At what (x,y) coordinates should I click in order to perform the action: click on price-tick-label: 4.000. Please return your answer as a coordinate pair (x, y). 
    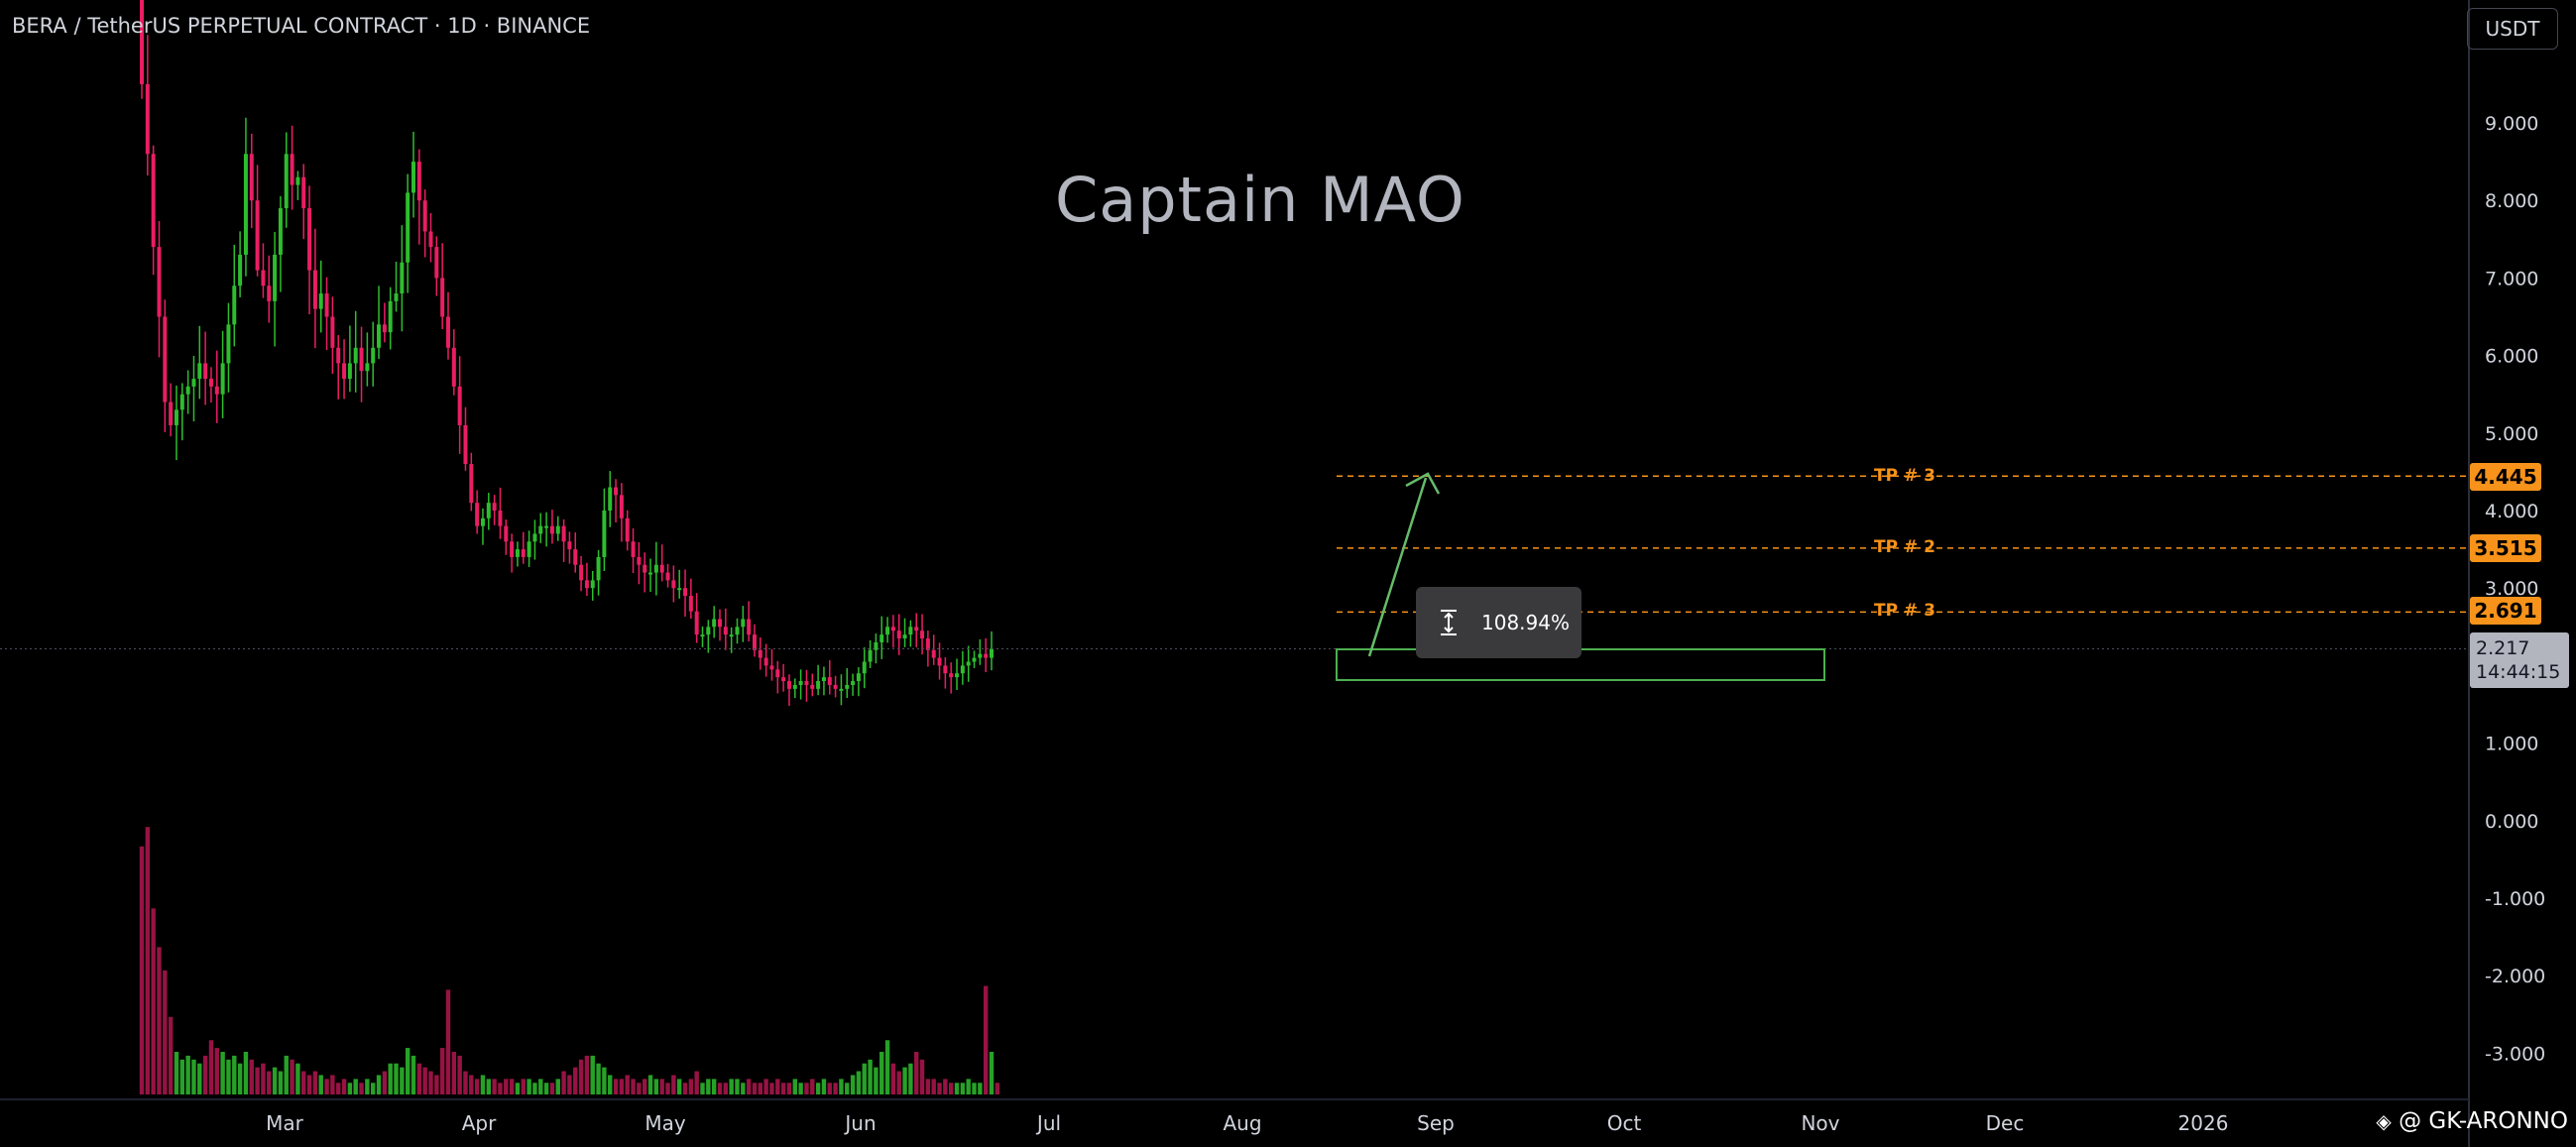
    Looking at the image, I should click on (2511, 511).